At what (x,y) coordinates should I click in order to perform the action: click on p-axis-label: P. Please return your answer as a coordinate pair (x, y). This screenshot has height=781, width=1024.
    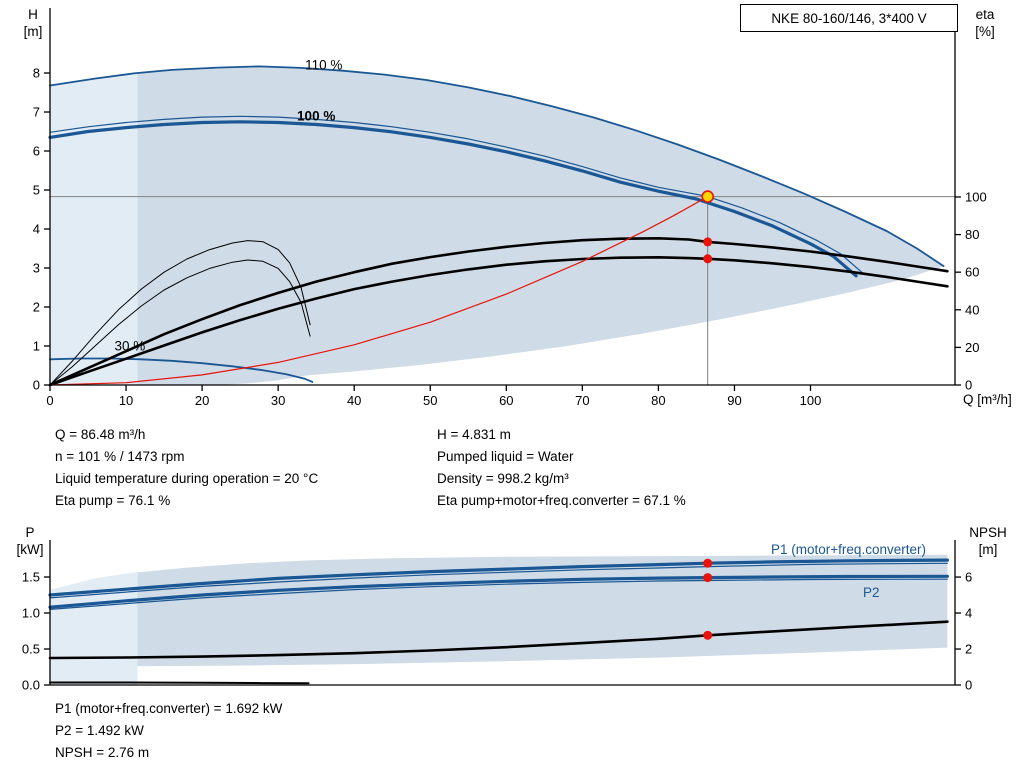
    Looking at the image, I should click on (30, 532).